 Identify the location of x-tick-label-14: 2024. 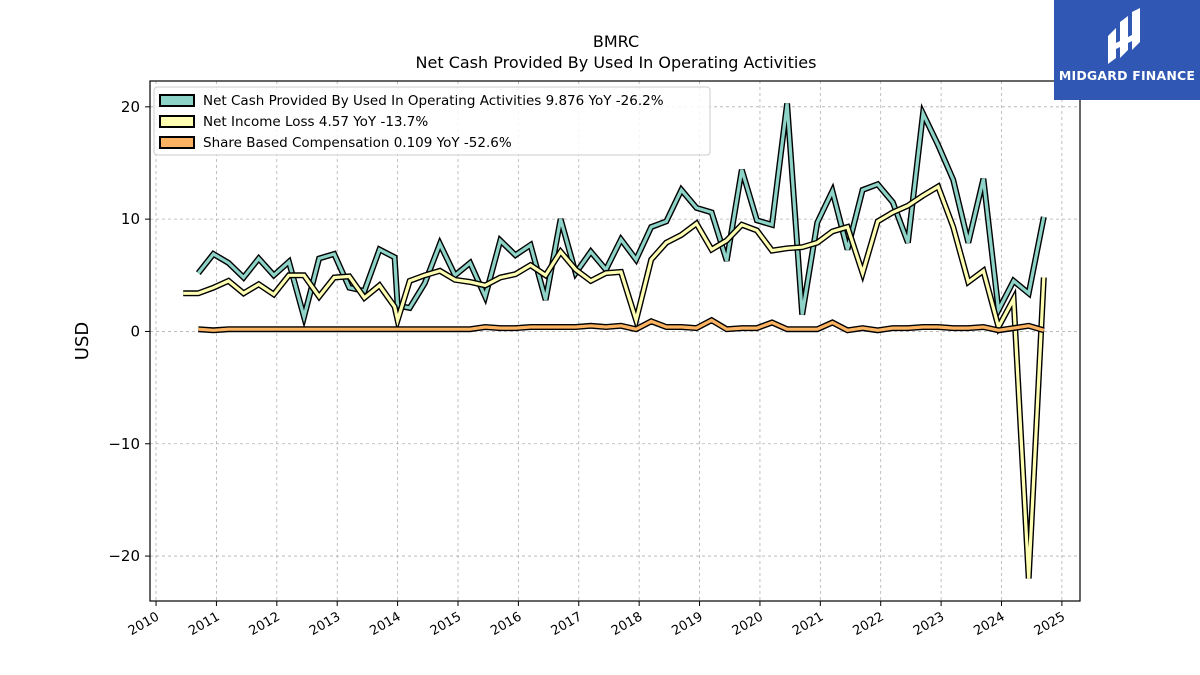
(989, 624).